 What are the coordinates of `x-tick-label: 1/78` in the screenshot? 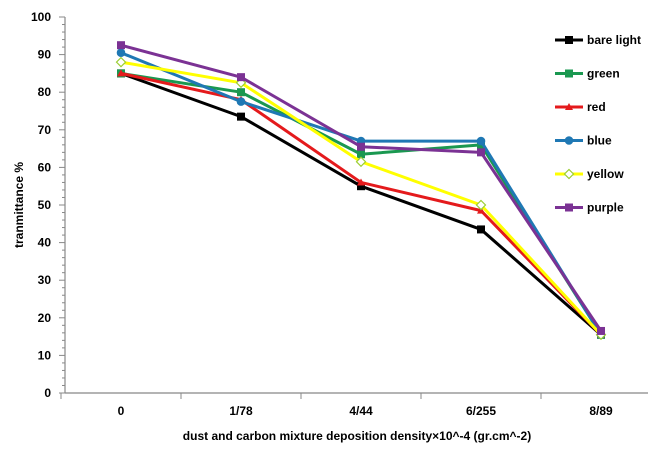 It's located at (241, 411).